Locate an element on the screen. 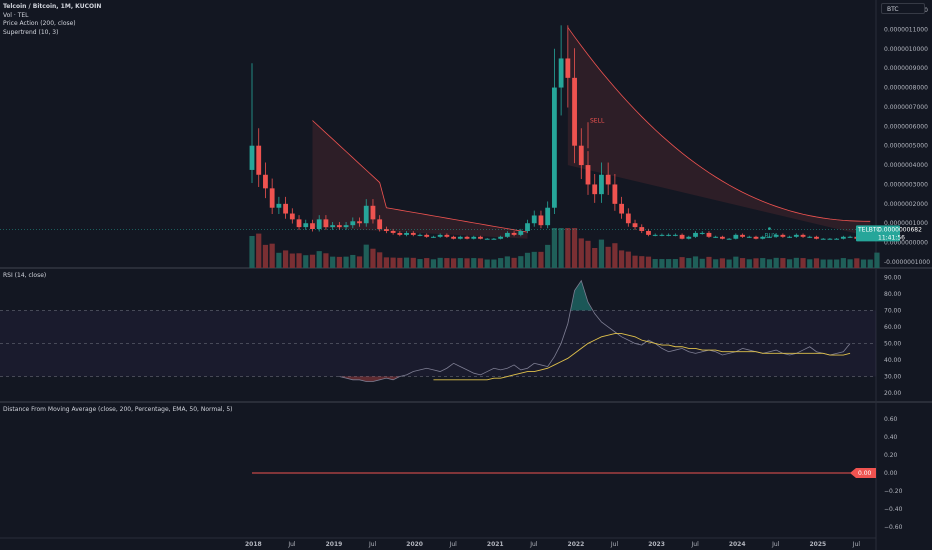 The image size is (932, 550). rsi-overbought-fill is located at coordinates (581, 295).